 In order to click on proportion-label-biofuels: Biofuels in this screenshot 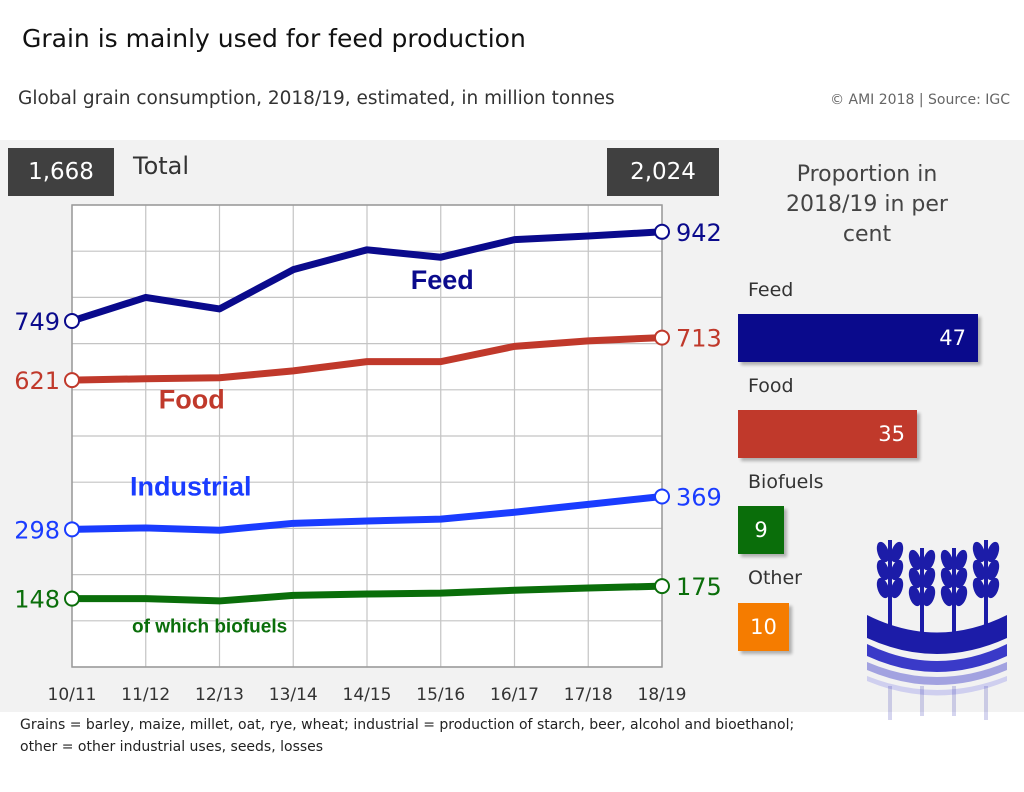, I will do `click(786, 482)`.